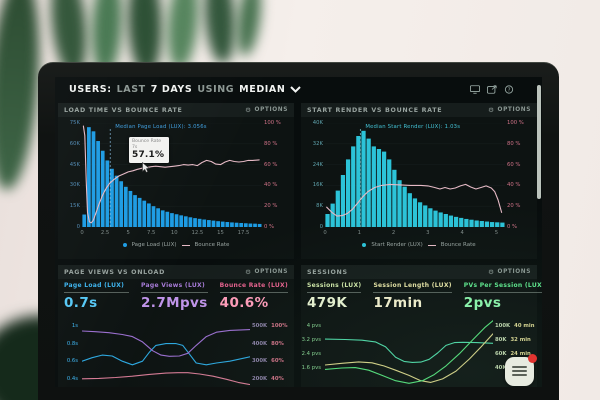 This screenshot has width=600, height=400. I want to click on tooltip-x: 7s, so click(135, 147).